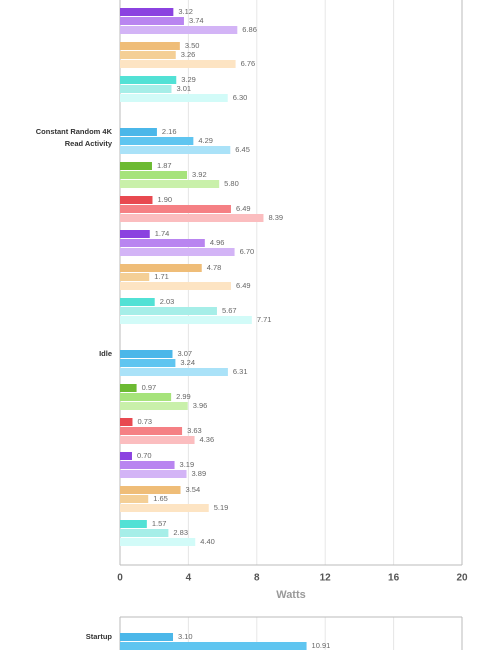  Describe the element at coordinates (217, 242) in the screenshot. I see `value-label: 4.96` at that location.